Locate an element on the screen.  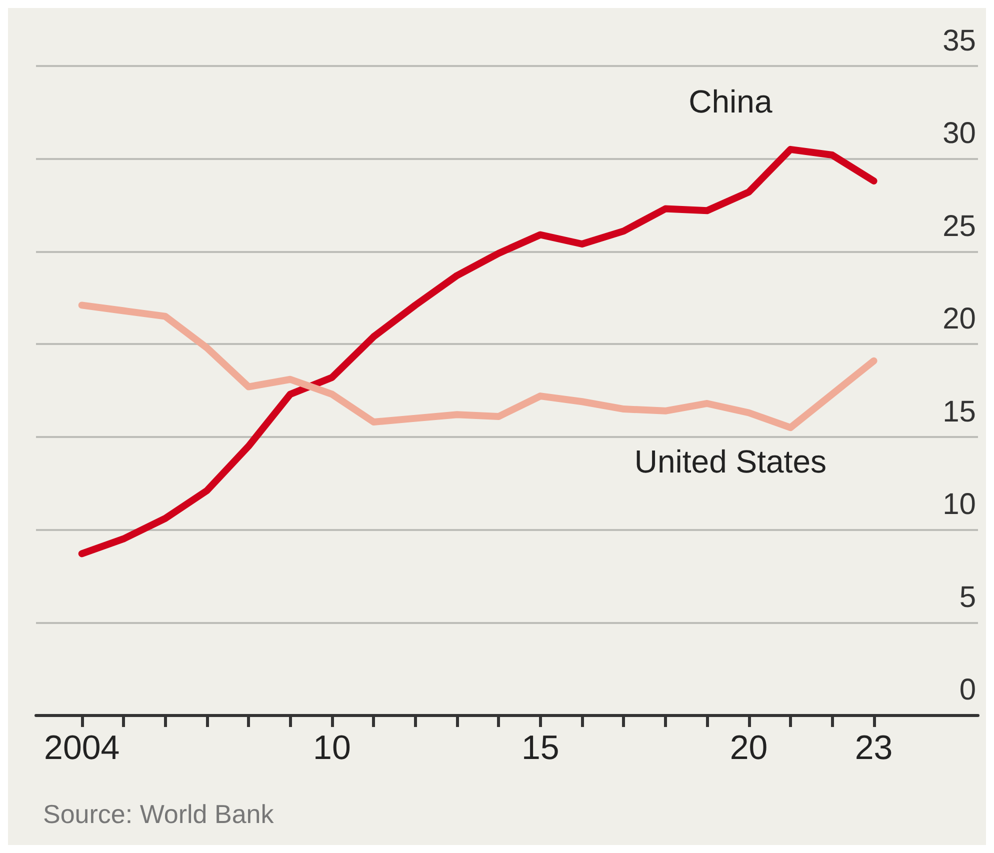
x-tick-label: 10 is located at coordinates (332, 748).